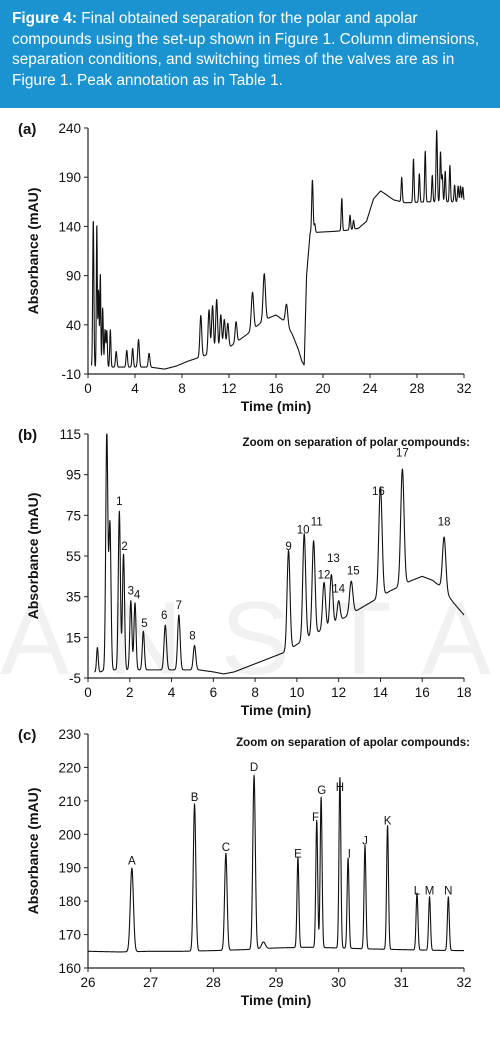 The width and height of the screenshot is (500, 1045). I want to click on y-tick-label: 180, so click(69, 901).